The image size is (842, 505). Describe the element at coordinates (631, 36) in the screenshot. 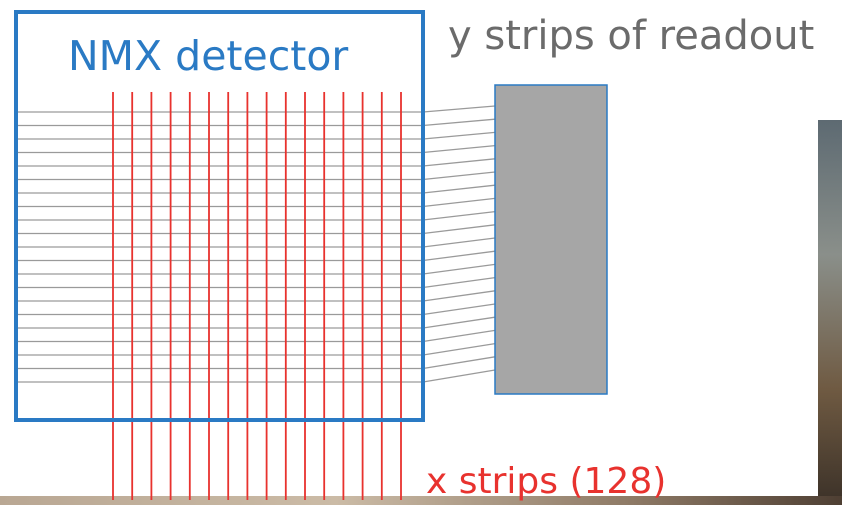

I see `readout-label: y strips of readout` at that location.